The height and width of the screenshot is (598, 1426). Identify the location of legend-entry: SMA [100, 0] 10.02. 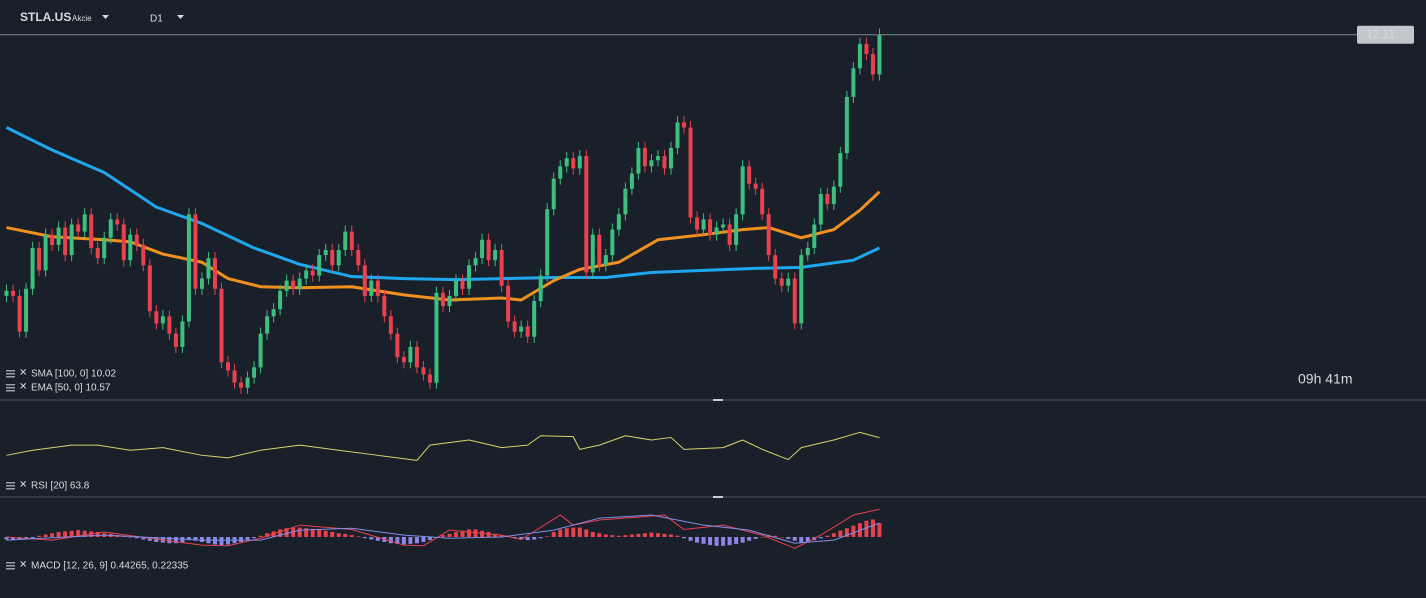
(73, 374).